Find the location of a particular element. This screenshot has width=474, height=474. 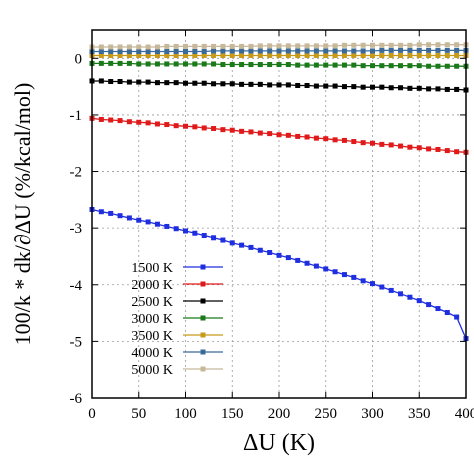

y-tick-label: -5 is located at coordinates (76, 342).